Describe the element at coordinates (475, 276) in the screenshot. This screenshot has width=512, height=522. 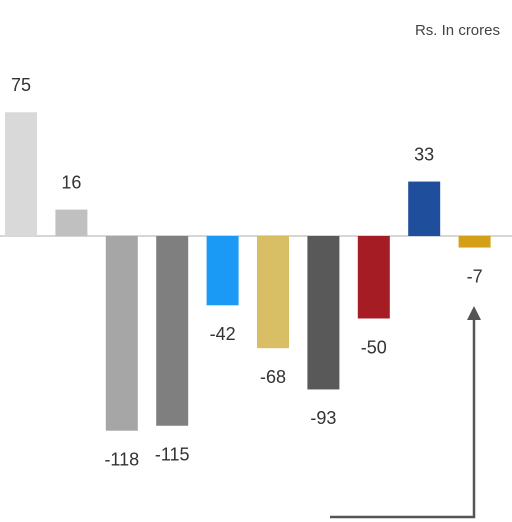
I see `value-label: -7` at that location.